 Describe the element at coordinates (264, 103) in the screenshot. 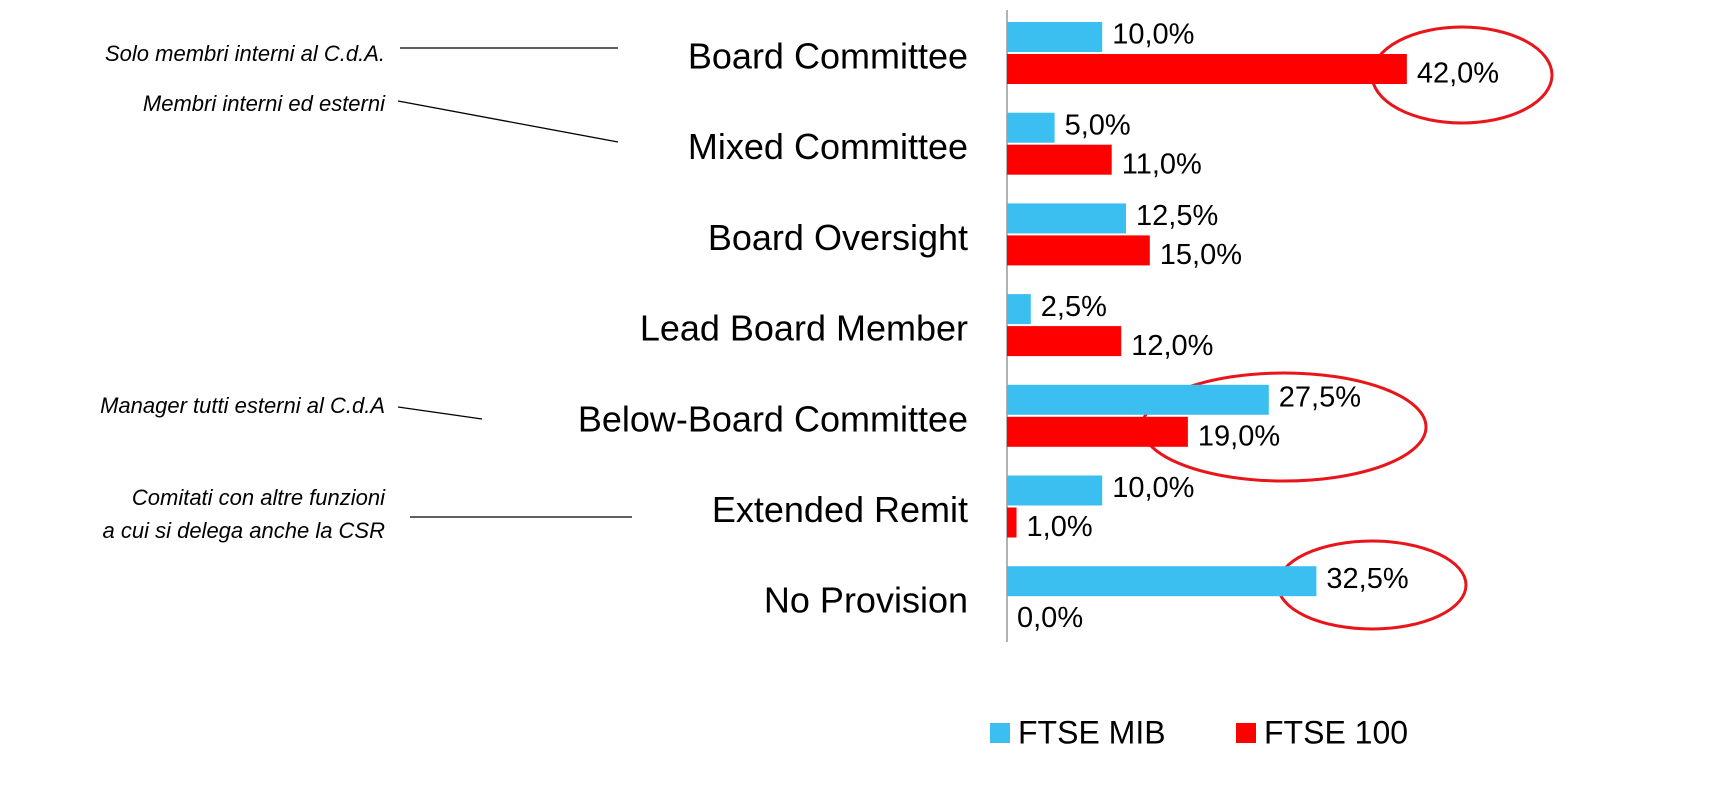

I see `annotation: Membri interni ed esterni` at that location.